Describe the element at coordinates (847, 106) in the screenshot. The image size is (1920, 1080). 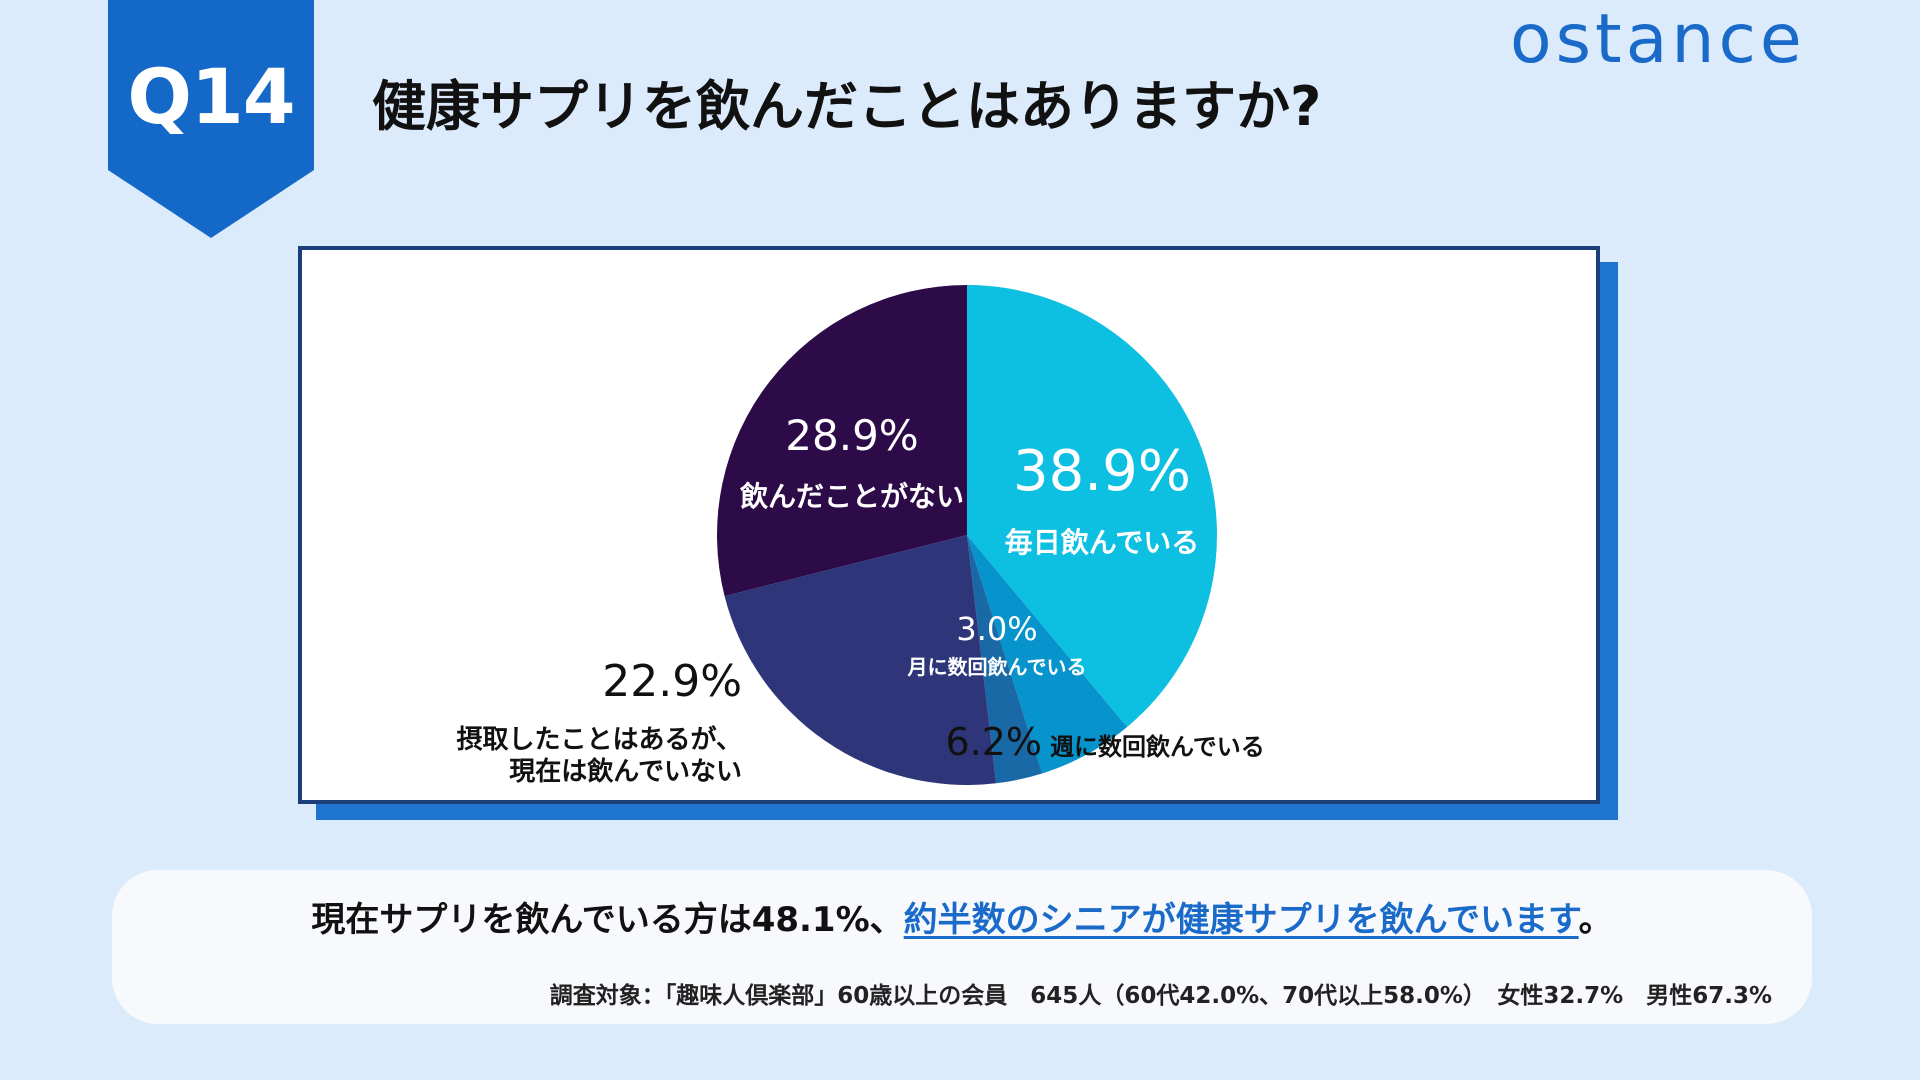
I see `page-title: 健康サプリを飲んだことはありますか?` at that location.